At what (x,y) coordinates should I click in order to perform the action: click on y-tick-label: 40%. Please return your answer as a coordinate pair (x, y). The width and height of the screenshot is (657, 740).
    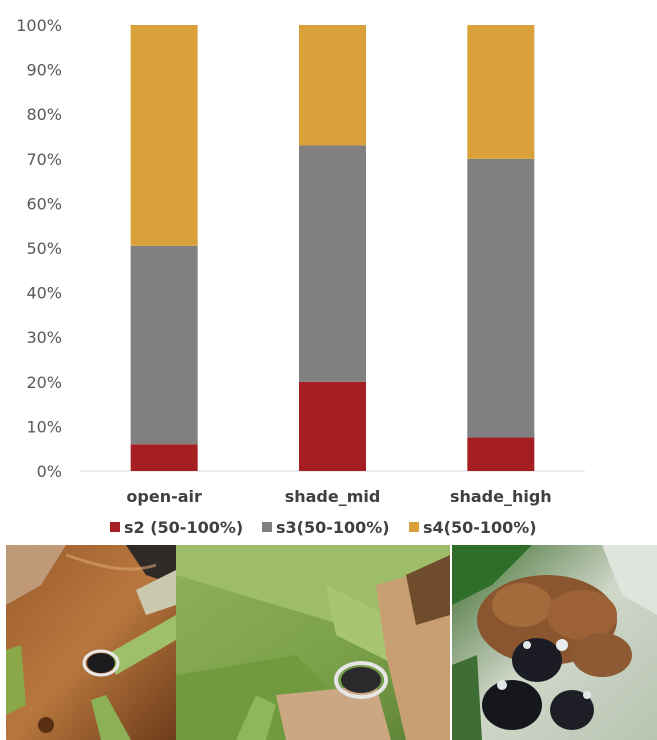
    Looking at the image, I should click on (44, 293).